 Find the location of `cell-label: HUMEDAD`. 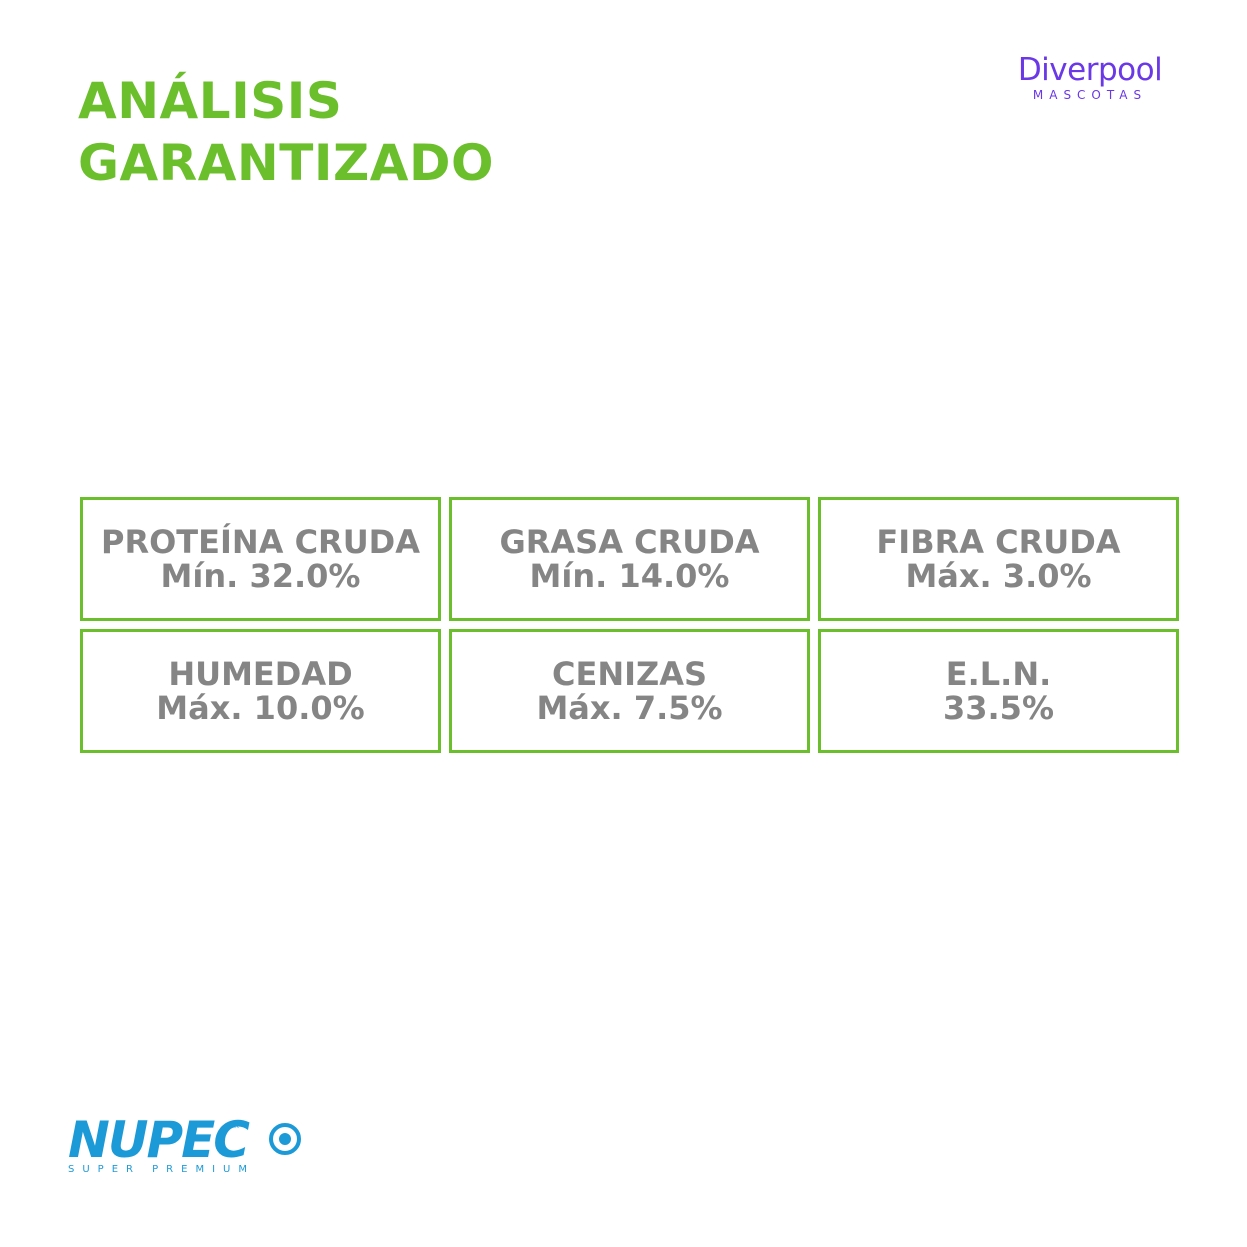

cell-label: HUMEDAD is located at coordinates (260, 674).